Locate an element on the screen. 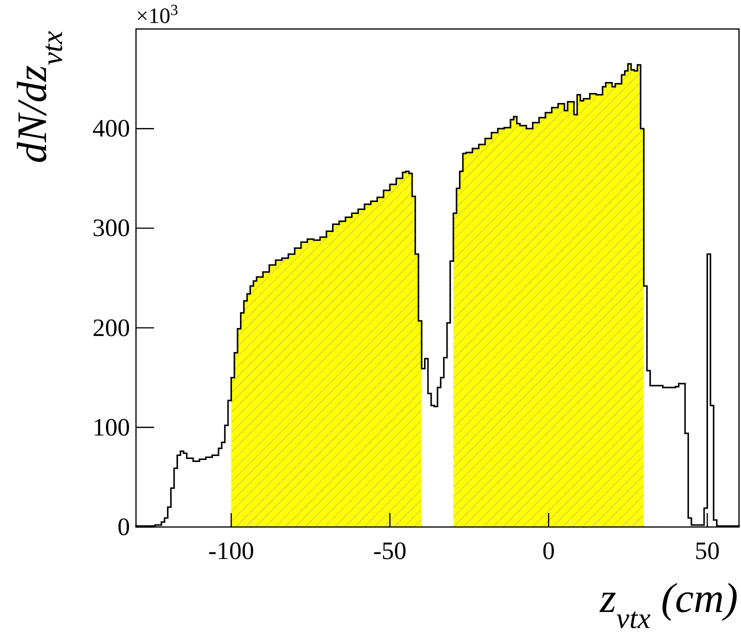 The image size is (741, 634). x-tick-label: 0 is located at coordinates (548, 551).